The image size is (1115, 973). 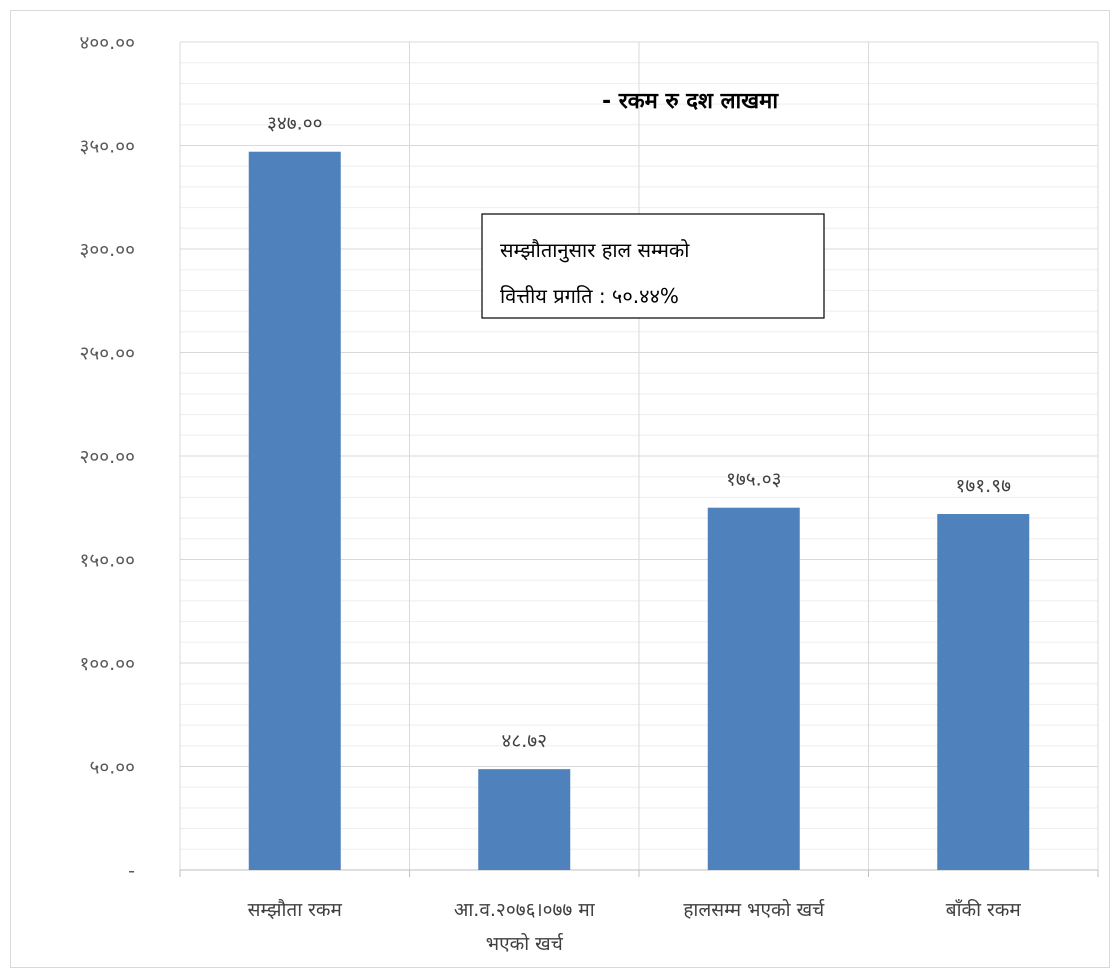 I want to click on data-label: १७५.०३, so click(x=753, y=480).